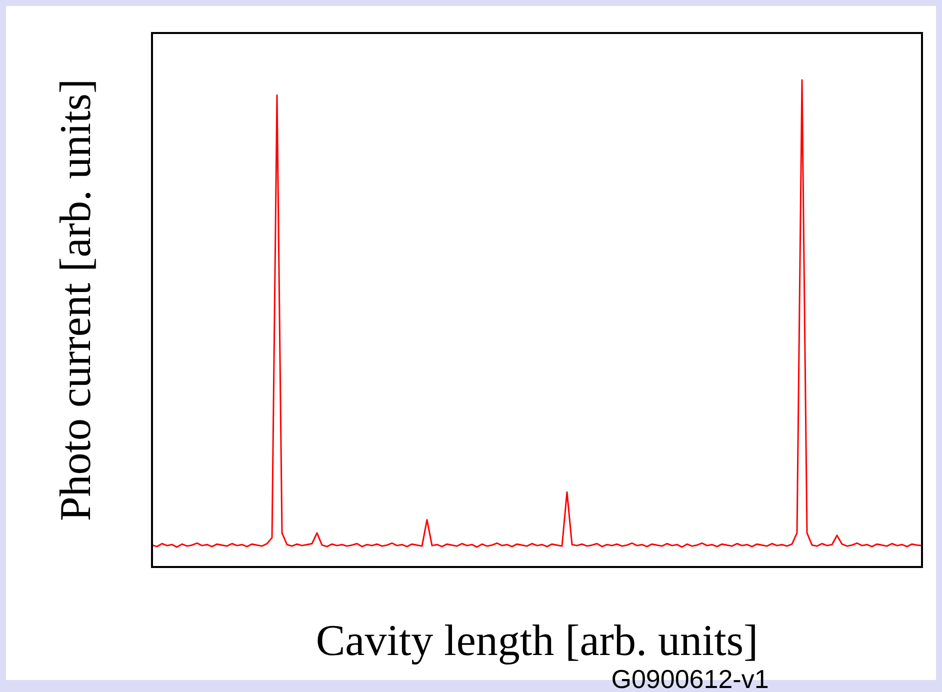 Image resolution: width=942 pixels, height=692 pixels. What do you see at coordinates (75, 300) in the screenshot?
I see `y-axis-title: Photo current [arb. units]` at bounding box center [75, 300].